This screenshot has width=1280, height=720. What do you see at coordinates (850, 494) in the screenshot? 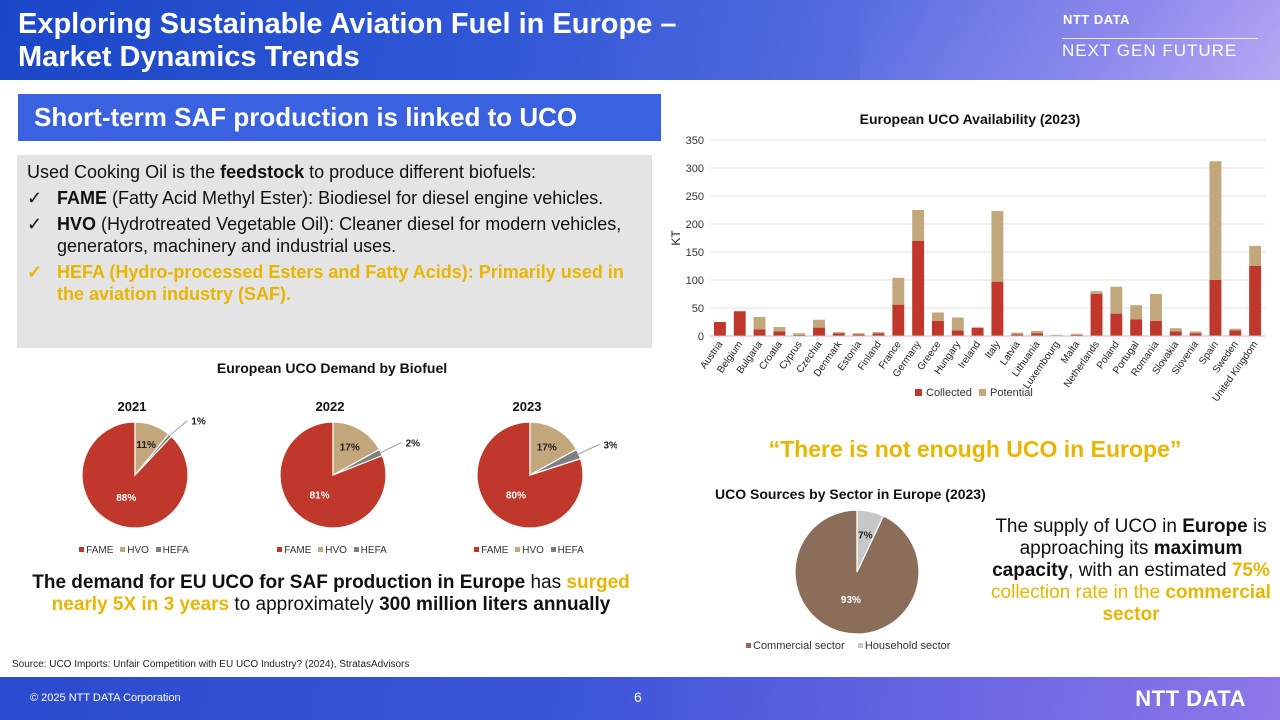
I see `sector-chart-title: UCO Sources by Sector in Europe (2023)` at bounding box center [850, 494].